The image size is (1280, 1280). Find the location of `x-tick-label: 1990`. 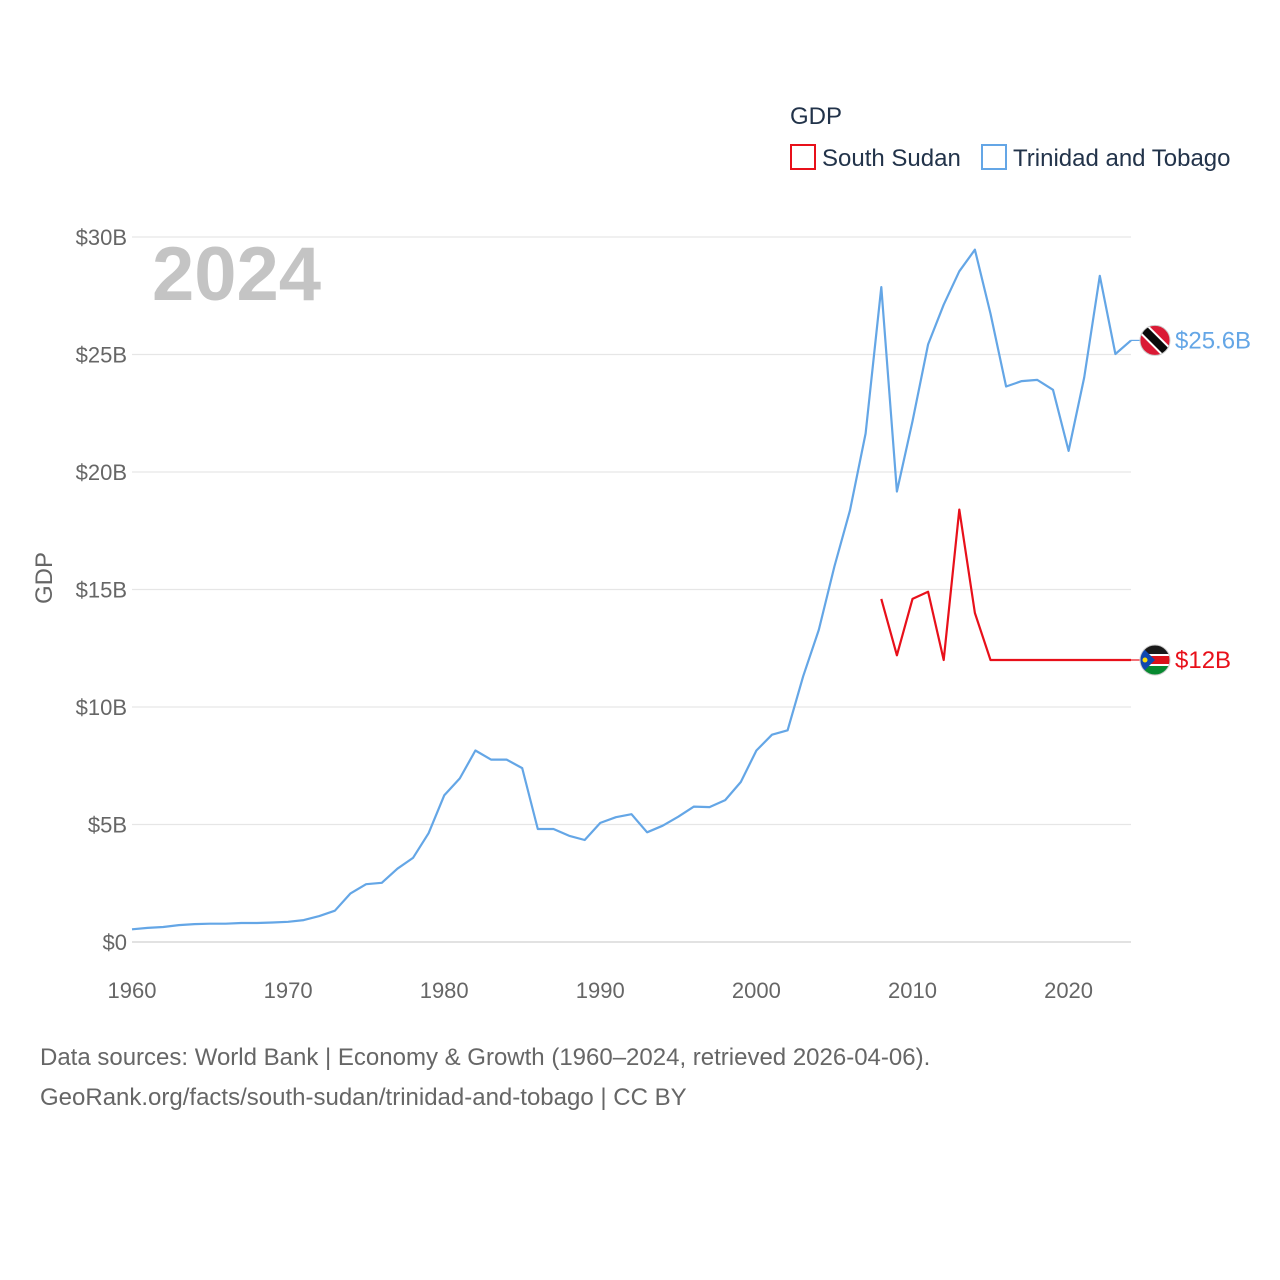

x-tick-label: 1990 is located at coordinates (600, 990).